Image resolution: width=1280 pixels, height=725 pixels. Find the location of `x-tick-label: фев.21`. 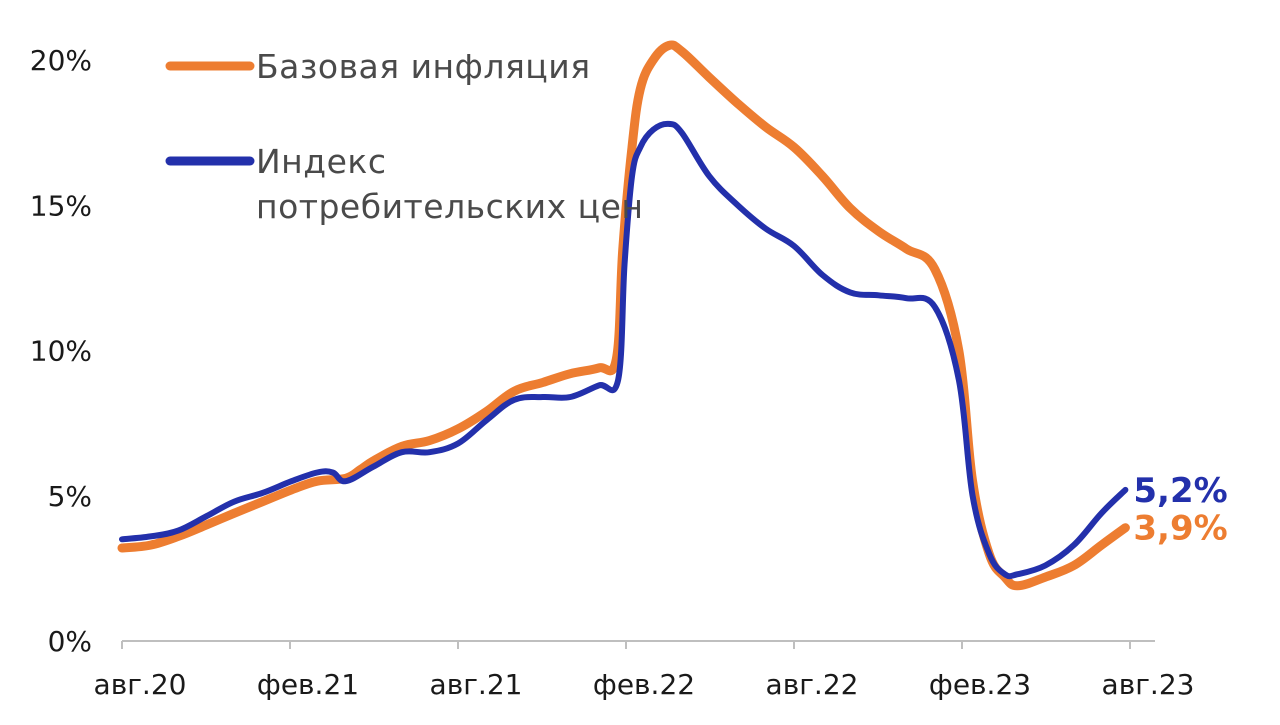

x-tick-label: фев.21 is located at coordinates (308, 684).